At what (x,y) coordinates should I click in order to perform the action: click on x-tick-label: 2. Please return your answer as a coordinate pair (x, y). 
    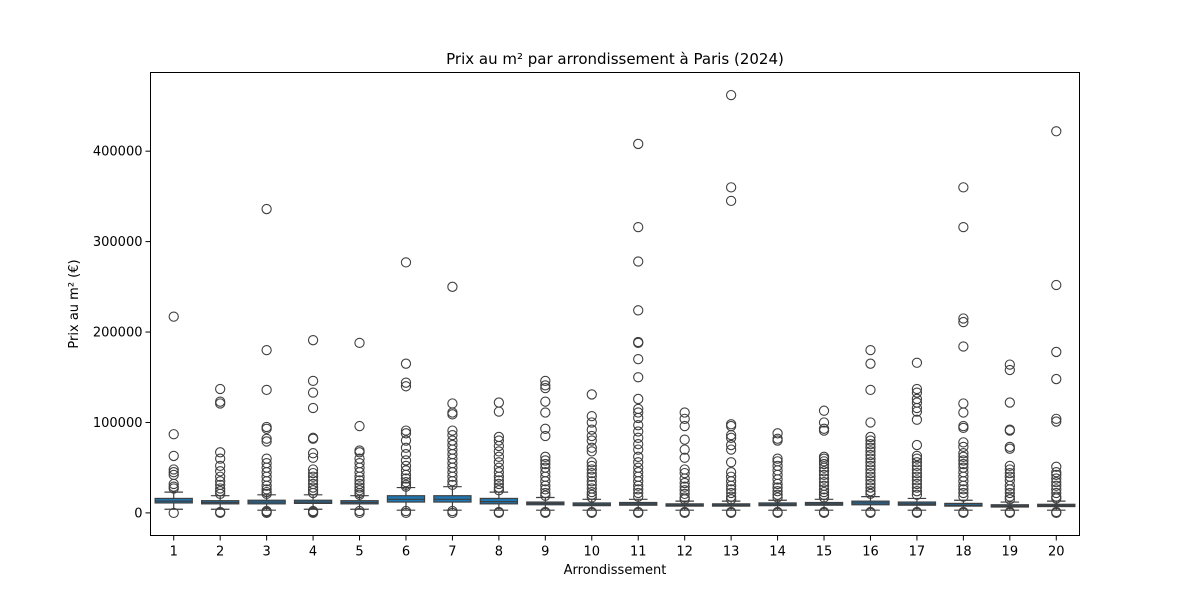
    Looking at the image, I should click on (220, 552).